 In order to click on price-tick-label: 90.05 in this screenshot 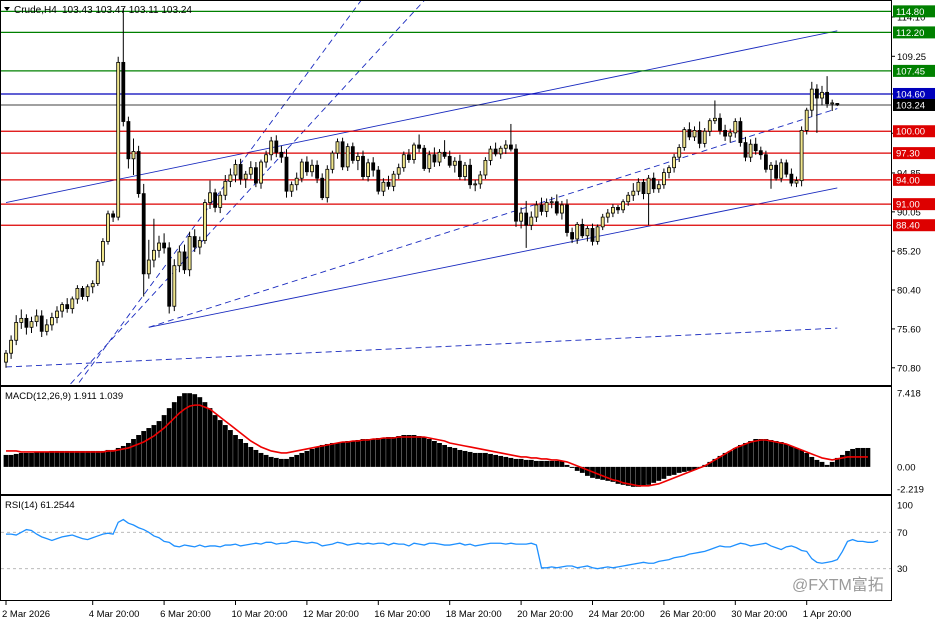, I will do `click(909, 212)`.